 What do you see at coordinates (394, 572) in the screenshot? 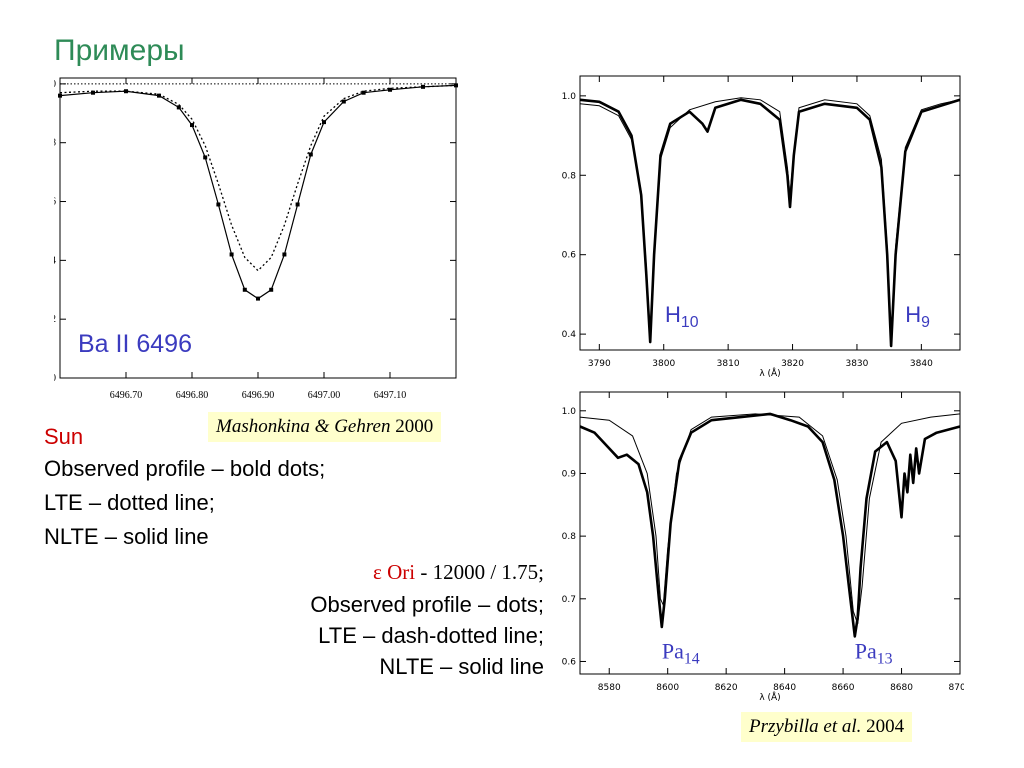
I see `legend-right-star: ε Ori` at bounding box center [394, 572].